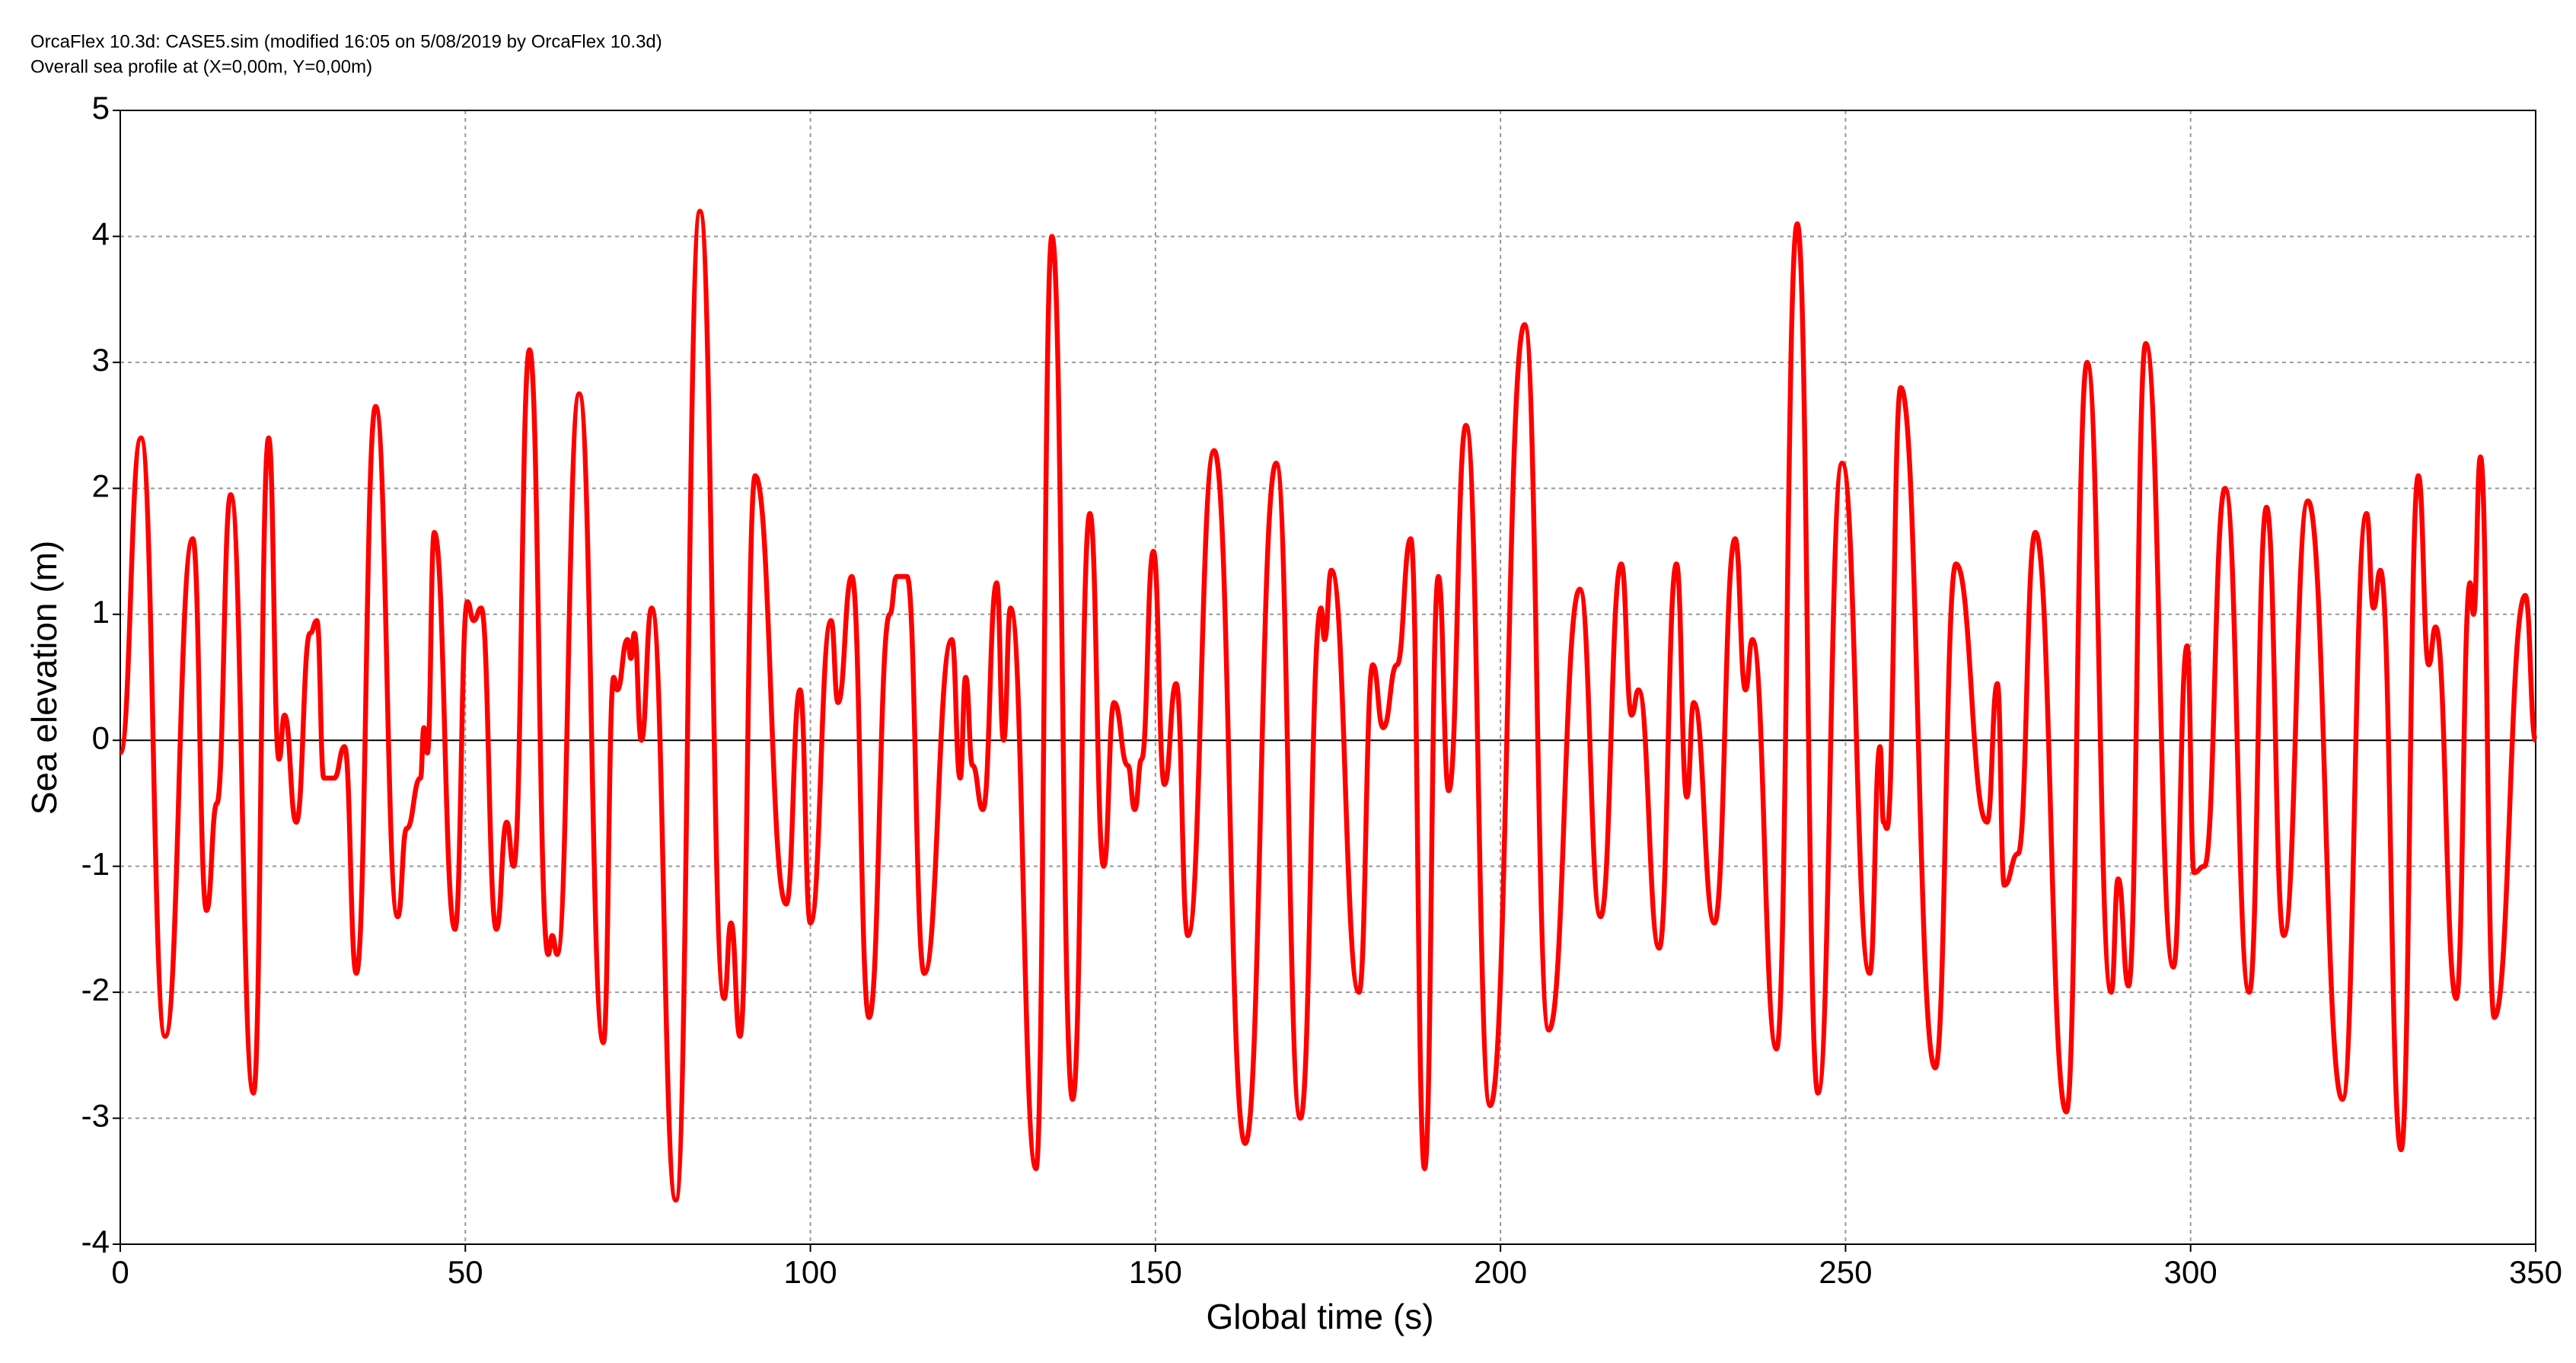 The width and height of the screenshot is (2576, 1363). I want to click on x-tick-label: 100, so click(811, 1272).